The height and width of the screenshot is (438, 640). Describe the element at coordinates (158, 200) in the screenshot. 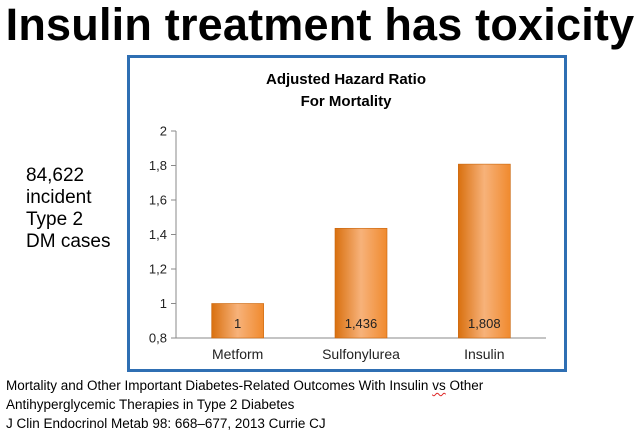

I see `y-tick-label: 1,6` at that location.